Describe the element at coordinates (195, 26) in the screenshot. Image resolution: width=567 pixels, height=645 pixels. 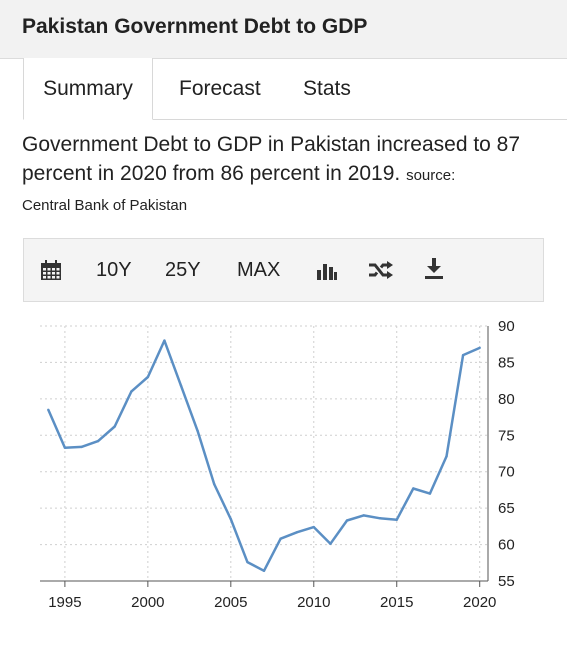
I see `page-title: Pakistan Government Debt to GDP` at that location.